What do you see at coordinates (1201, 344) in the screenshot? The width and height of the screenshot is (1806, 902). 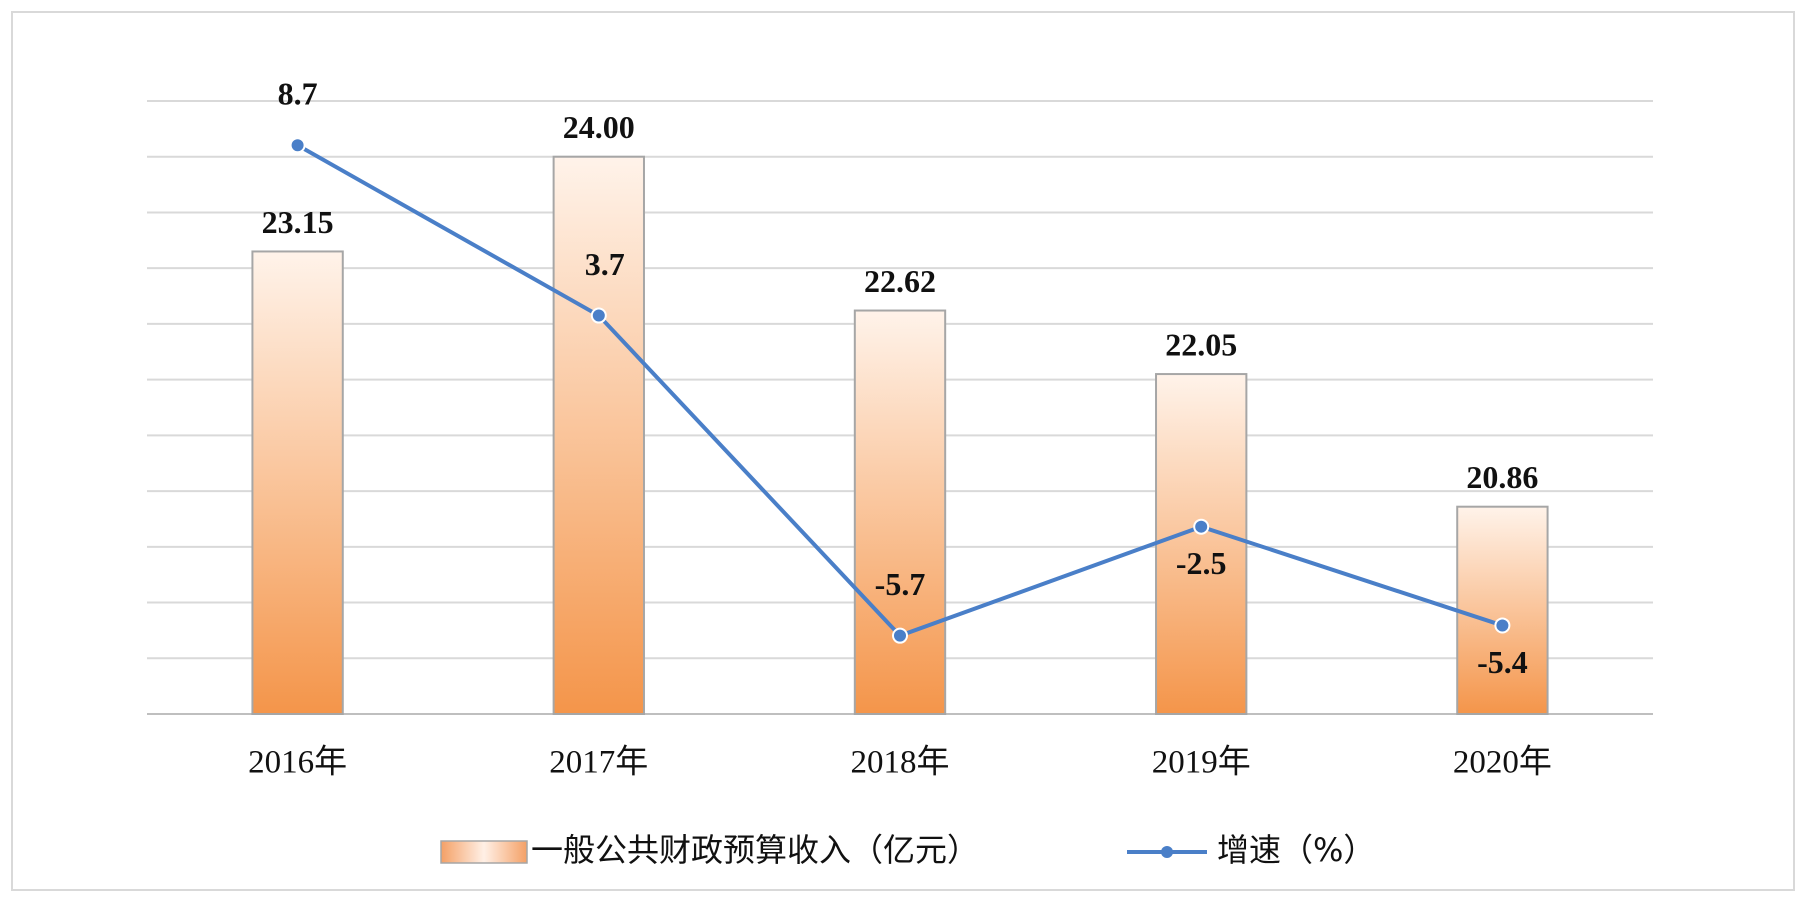 I see `data-label: 22.05` at bounding box center [1201, 344].